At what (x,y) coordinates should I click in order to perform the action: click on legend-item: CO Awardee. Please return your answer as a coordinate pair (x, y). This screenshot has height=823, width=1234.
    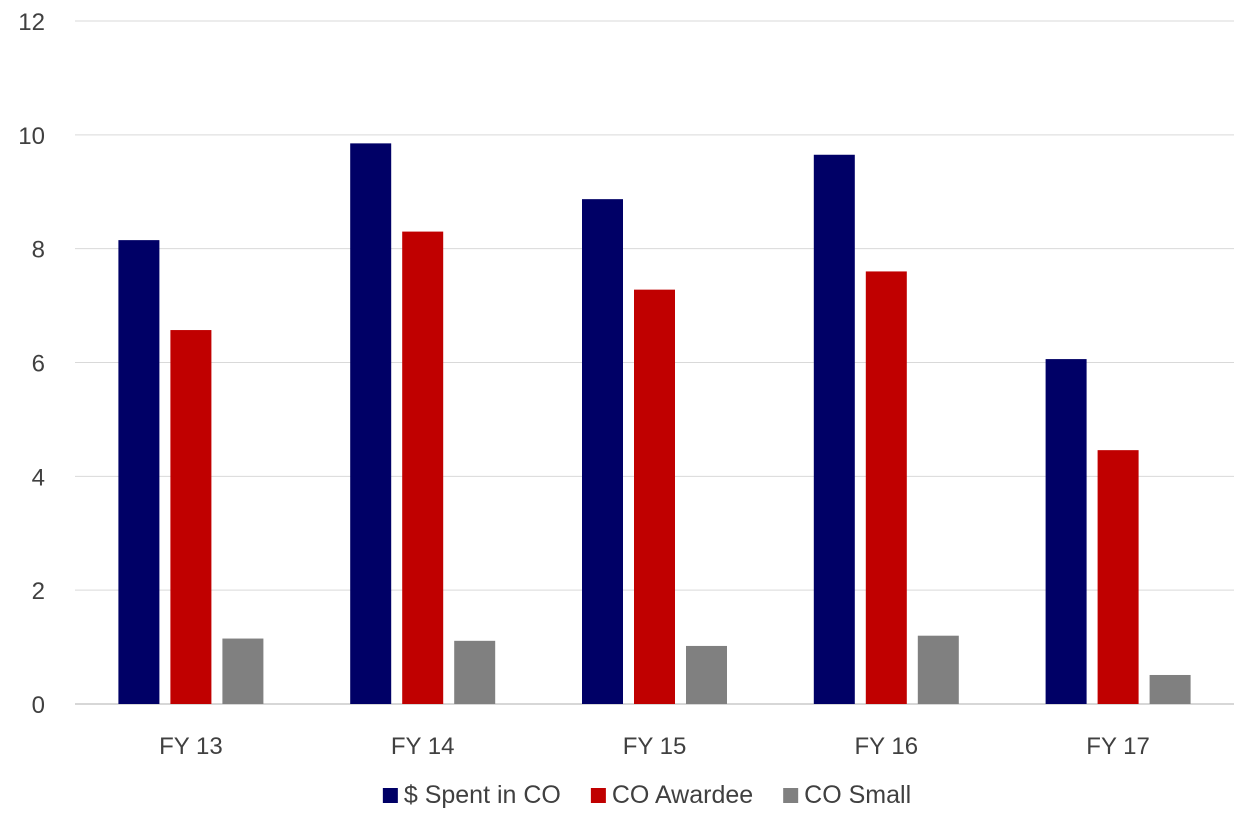
    Looking at the image, I should click on (671, 795).